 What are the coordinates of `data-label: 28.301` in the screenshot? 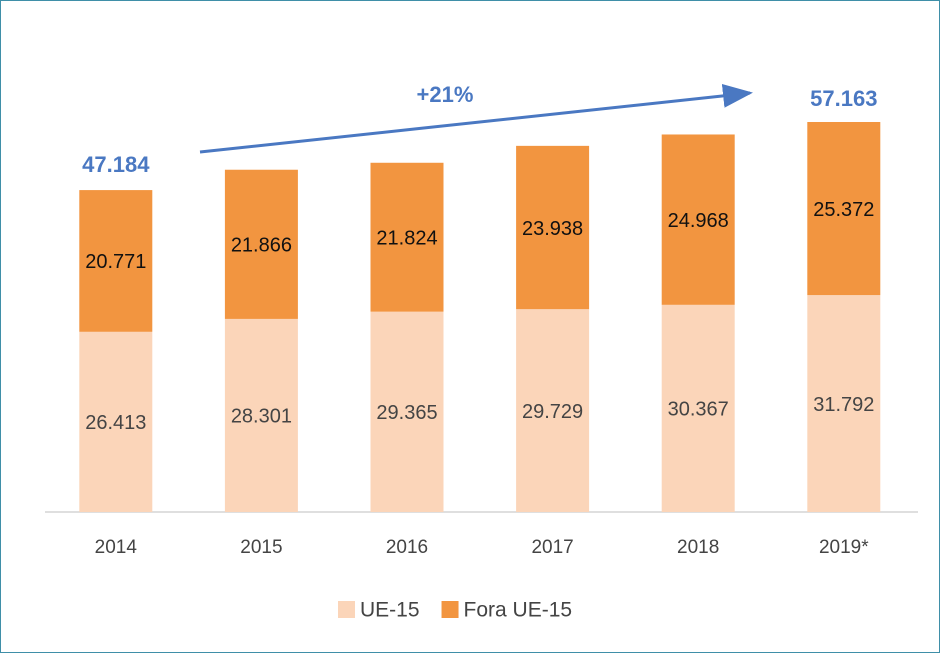 It's located at (261, 417).